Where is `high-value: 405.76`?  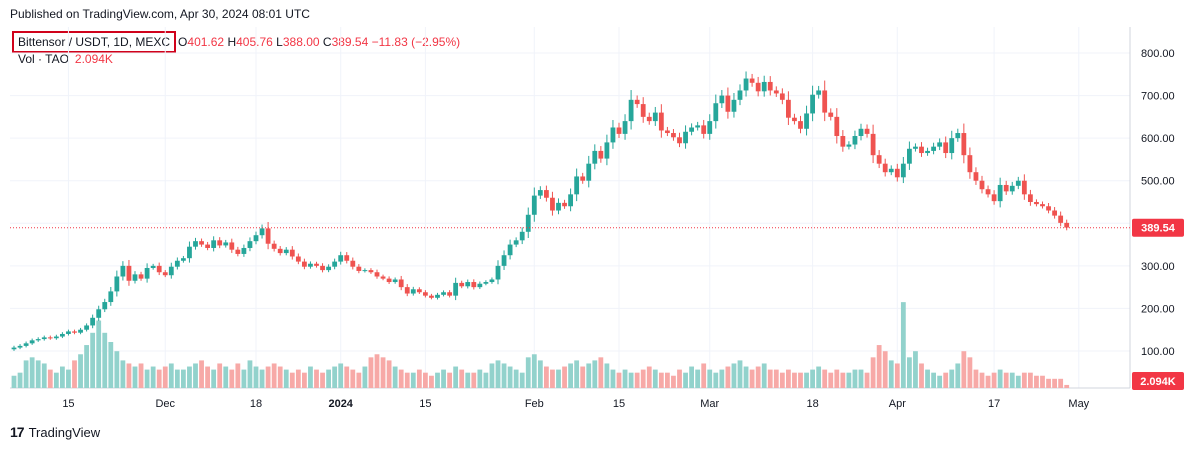 high-value: 405.76 is located at coordinates (254, 42).